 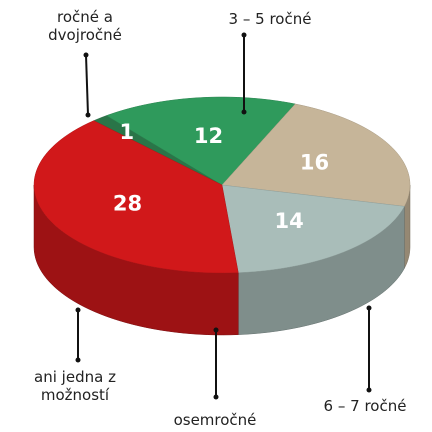 I want to click on value-label: 14, so click(x=288, y=221).